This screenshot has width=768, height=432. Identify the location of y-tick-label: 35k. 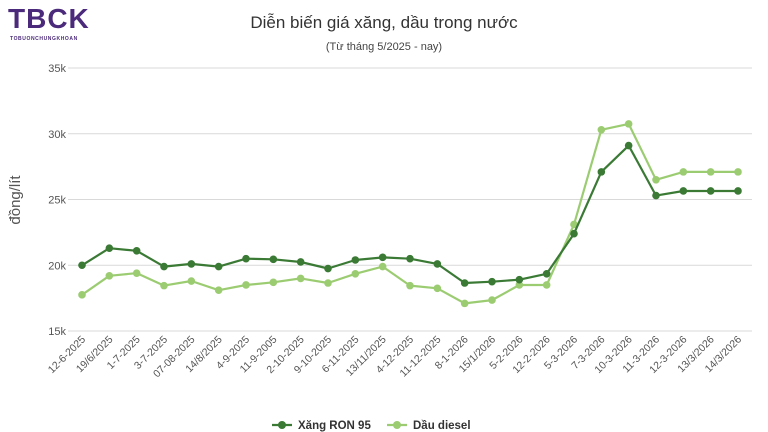
(57, 69).